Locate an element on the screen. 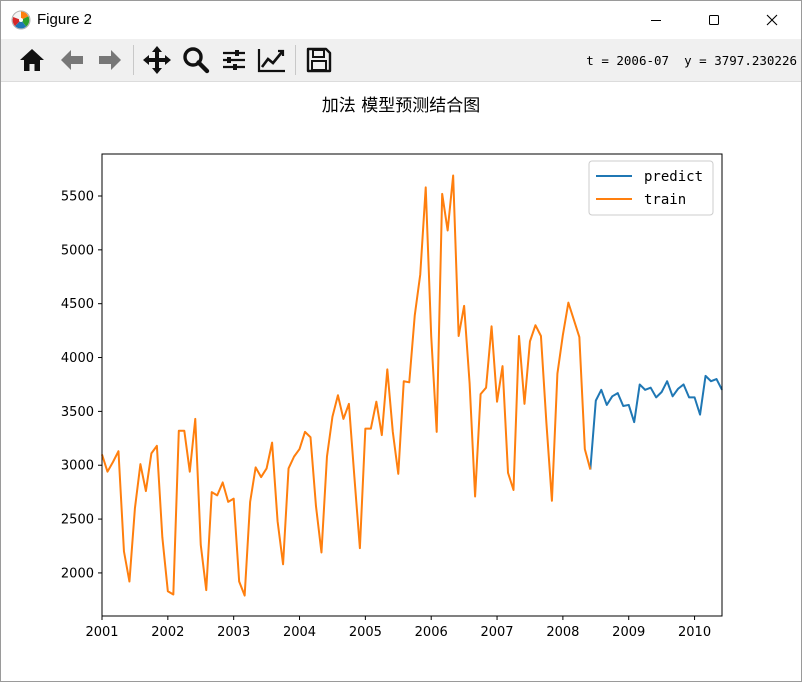 The width and height of the screenshot is (802, 685). maximize-button is located at coordinates (714, 20).